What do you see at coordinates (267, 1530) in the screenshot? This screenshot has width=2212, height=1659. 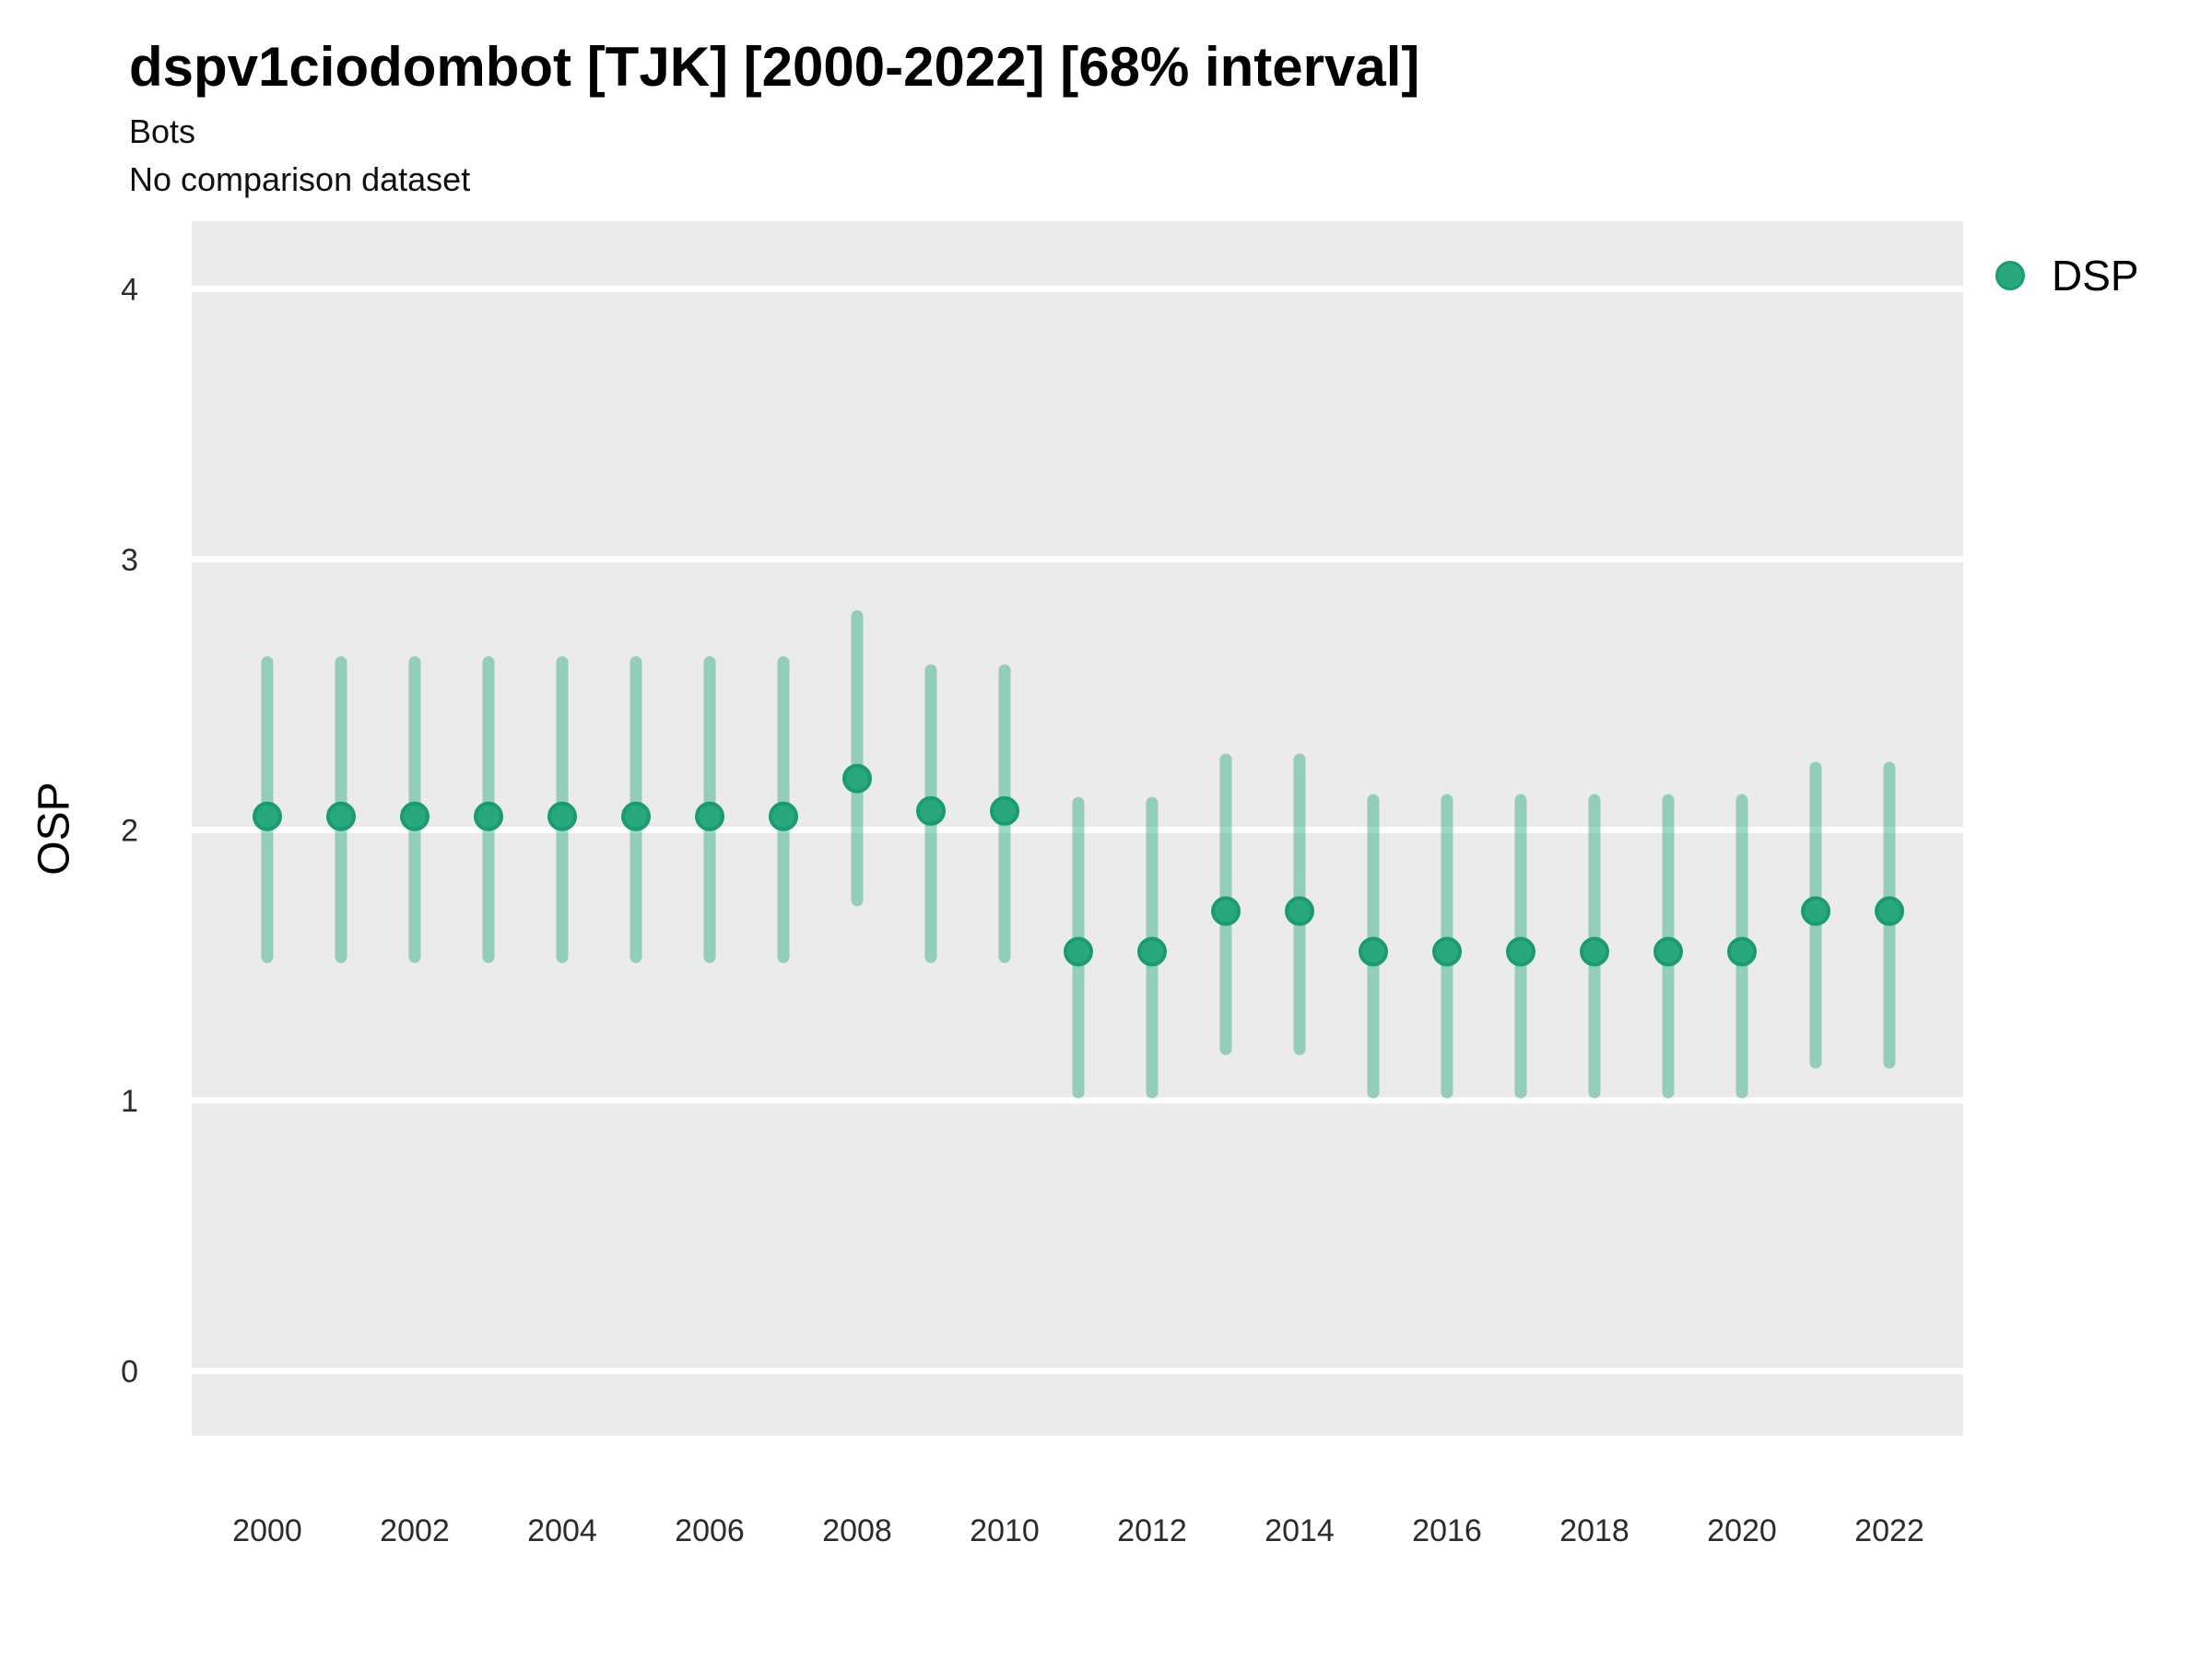 I see `x-tick-label: 2000` at bounding box center [267, 1530].